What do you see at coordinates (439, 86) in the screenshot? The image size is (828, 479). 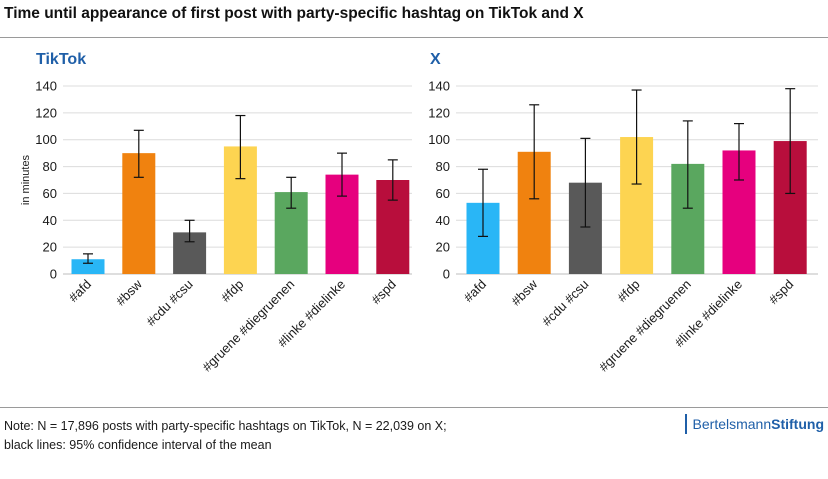 I see `x-y-tick-label: 140` at bounding box center [439, 86].